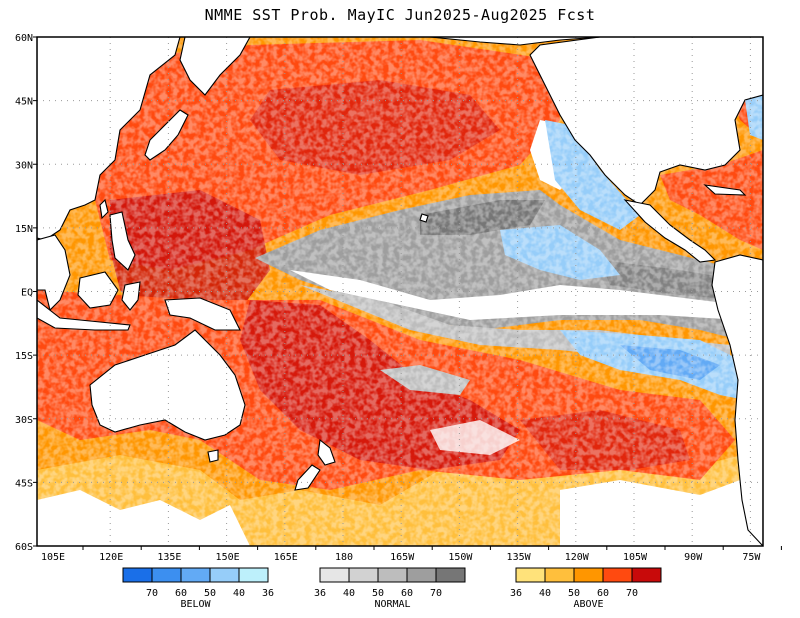 This screenshot has width=800, height=618. Describe the element at coordinates (725, 190) in the screenshot. I see `cuba` at that location.